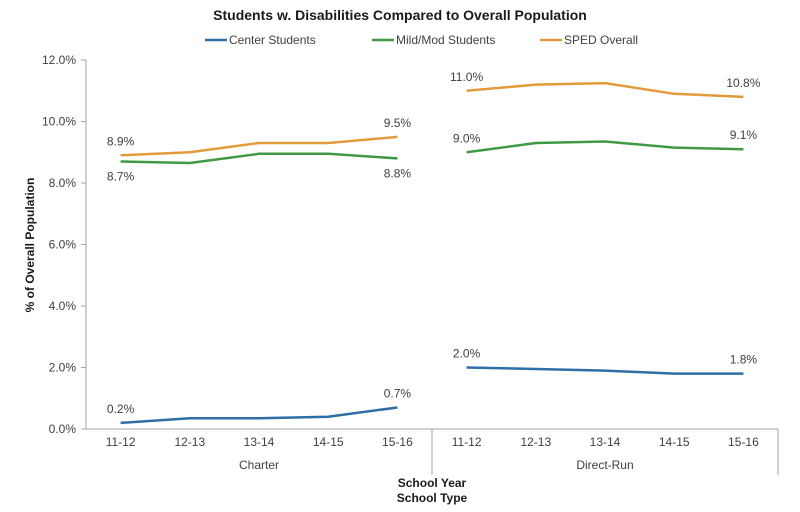 This screenshot has width=800, height=512. I want to click on y-tick-label: 12.0%, so click(59, 60).